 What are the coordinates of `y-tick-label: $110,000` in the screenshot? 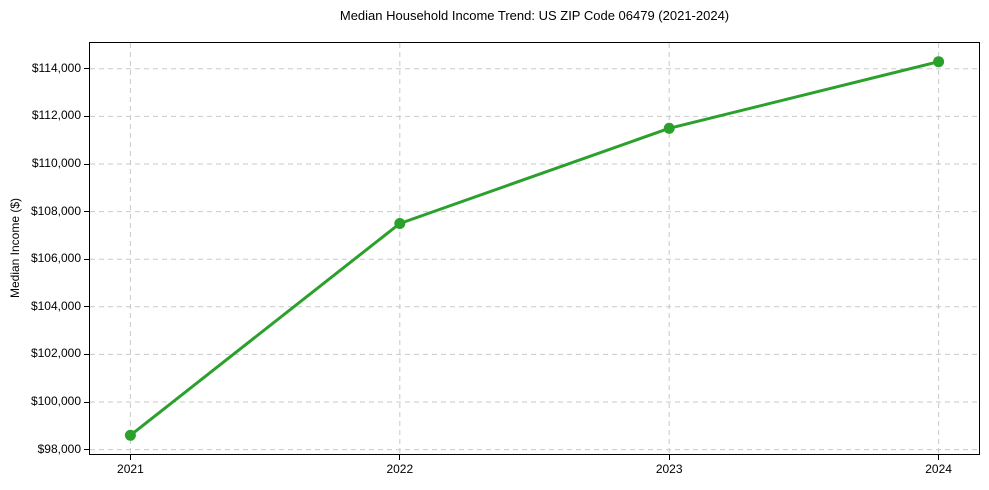 It's located at (56, 163).